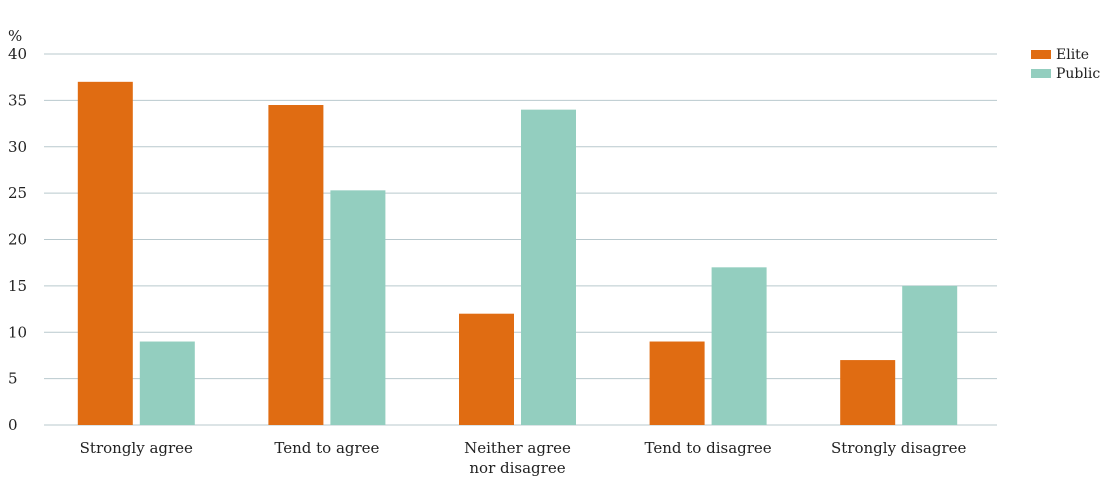 The image size is (1105, 481). Describe the element at coordinates (898, 448) in the screenshot. I see `x-tick-label: Strongly disagree` at that location.